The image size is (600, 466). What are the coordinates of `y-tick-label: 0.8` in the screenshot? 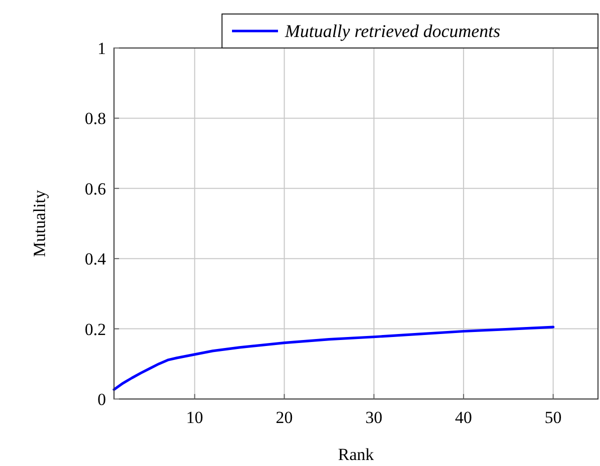 It's located at (95, 118).